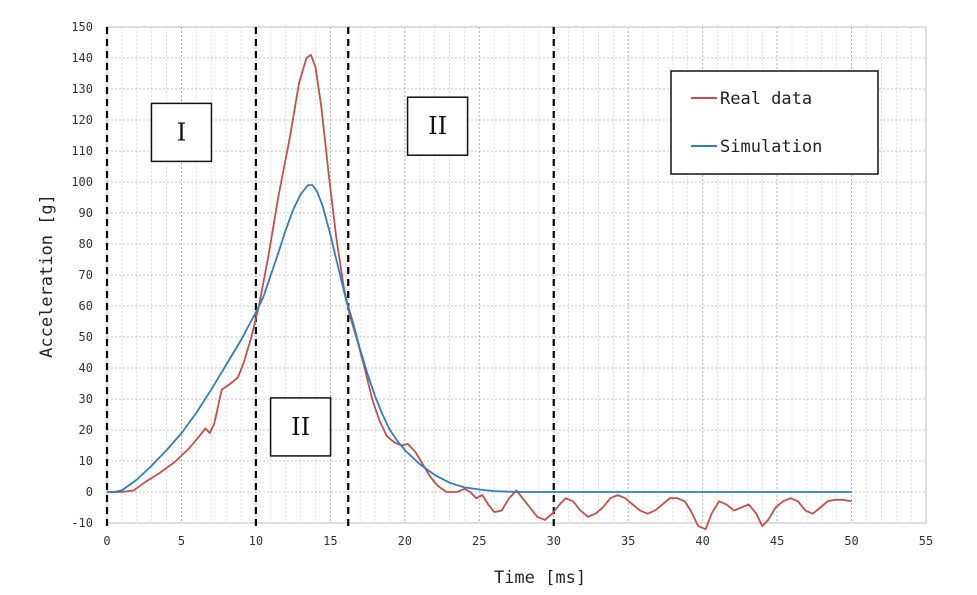 The width and height of the screenshot is (977, 595). I want to click on y-tick-label: 60, so click(86, 306).